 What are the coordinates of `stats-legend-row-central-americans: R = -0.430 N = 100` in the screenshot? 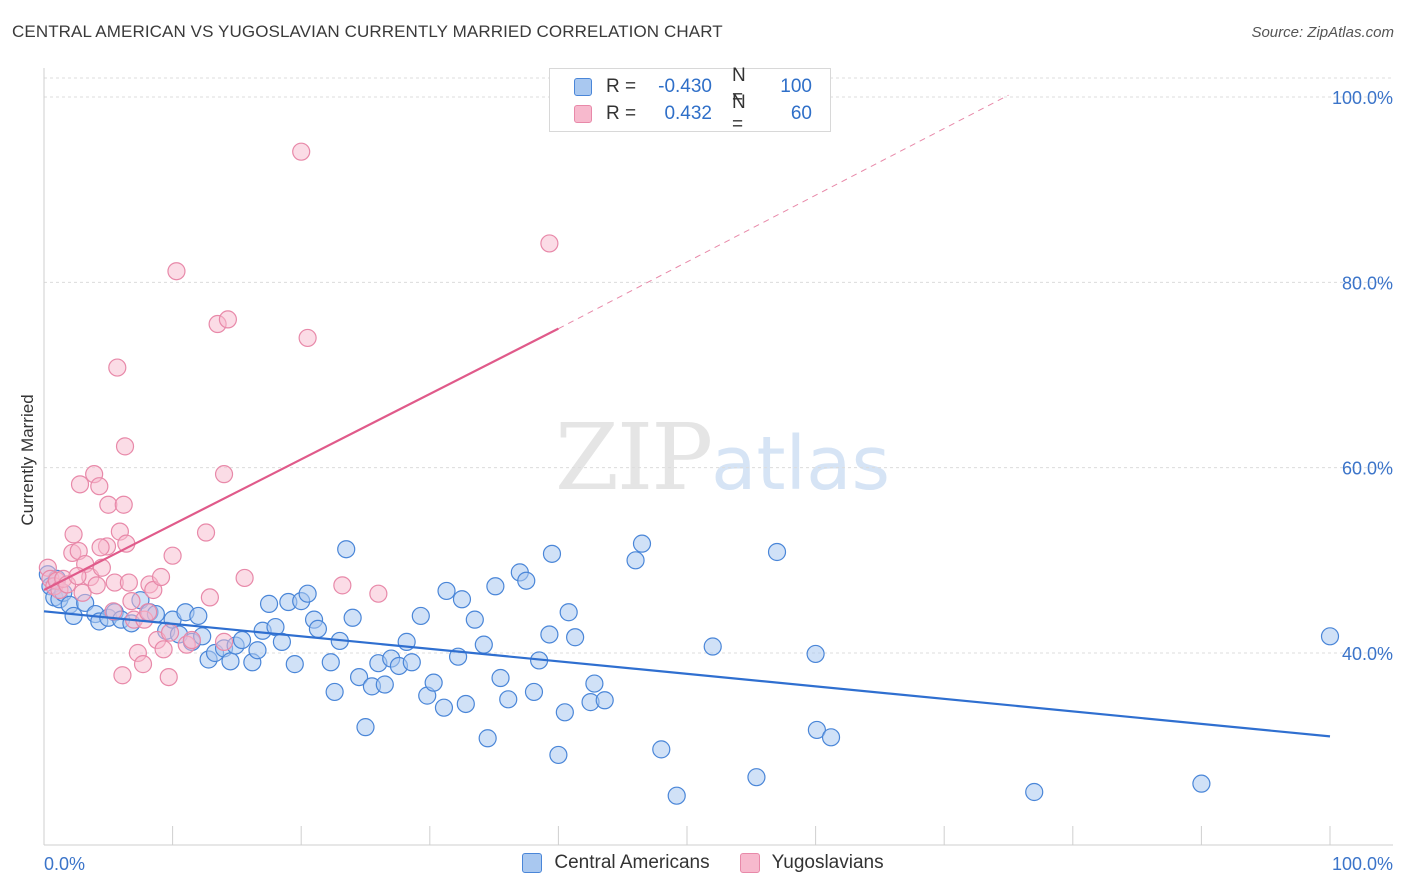 It's located at (693, 86).